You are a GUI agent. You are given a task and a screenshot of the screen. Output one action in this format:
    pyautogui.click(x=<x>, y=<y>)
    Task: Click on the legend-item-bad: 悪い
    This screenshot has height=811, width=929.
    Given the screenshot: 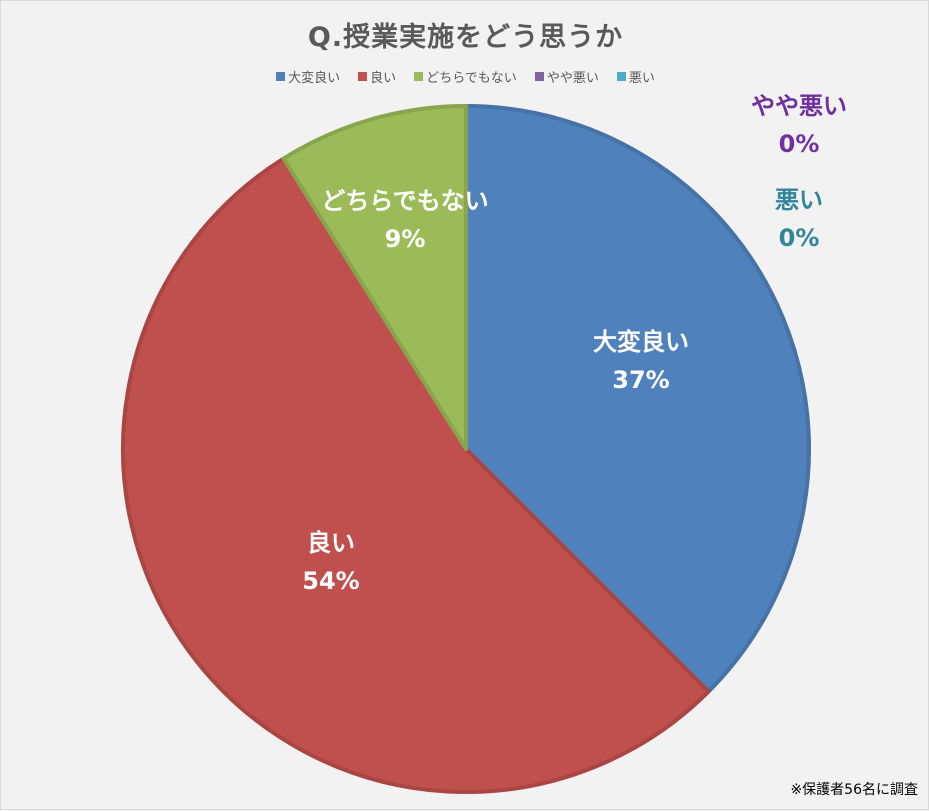 What is the action you would take?
    pyautogui.click(x=635, y=76)
    